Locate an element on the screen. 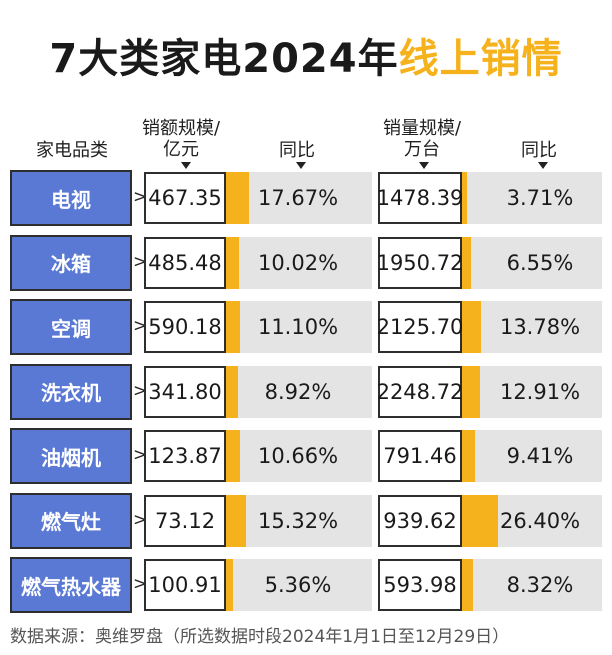  amount-yoy-value: 10.02% is located at coordinates (298, 262).